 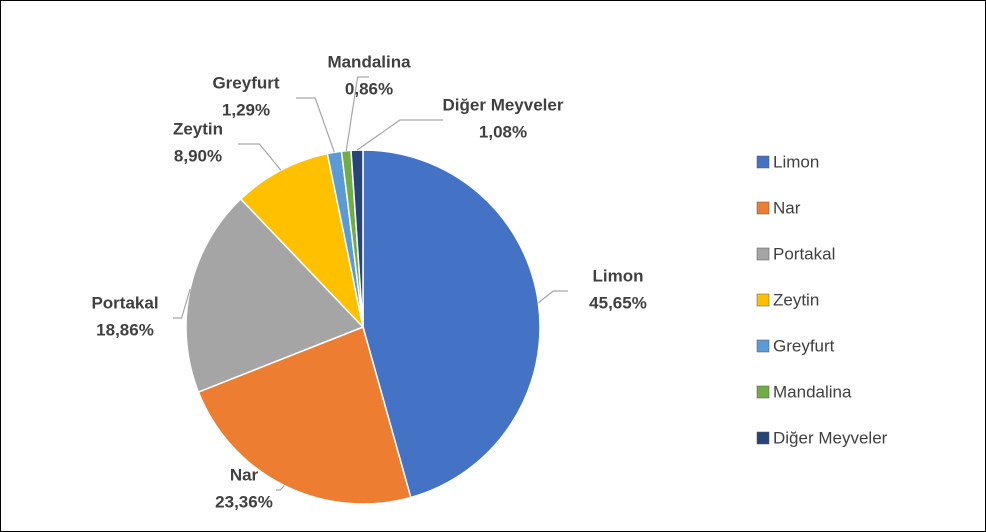 What do you see at coordinates (796, 161) in the screenshot?
I see `legend-label: Limon` at bounding box center [796, 161].